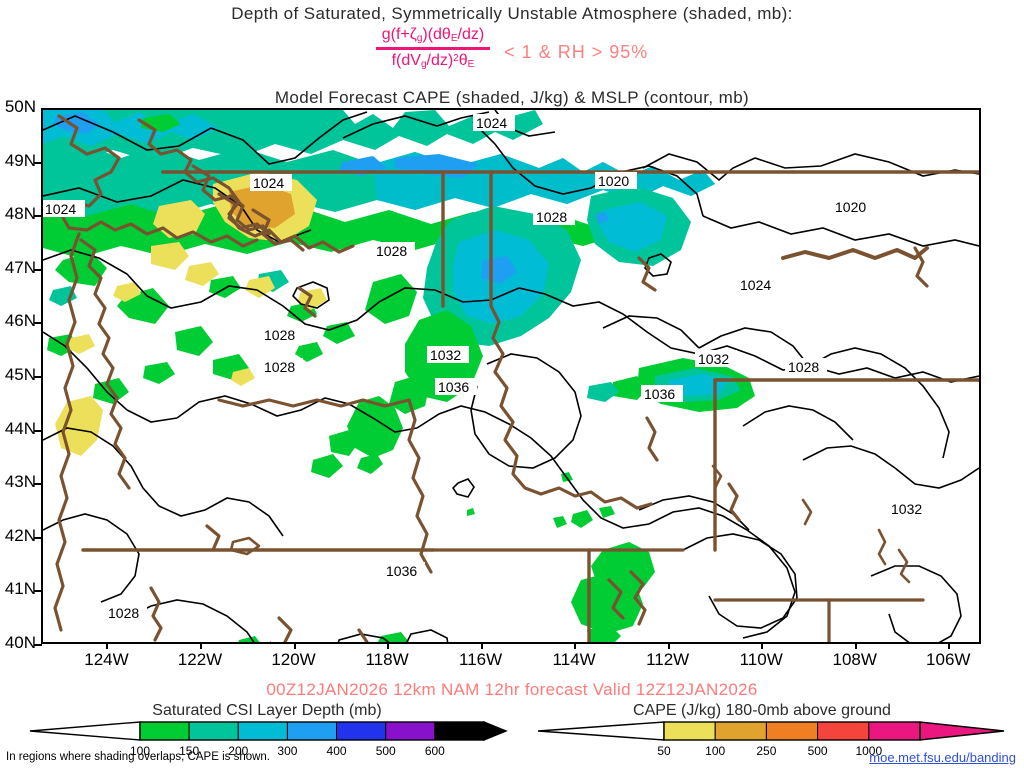  I want to click on lat-tick-label: 43N, so click(20, 482).